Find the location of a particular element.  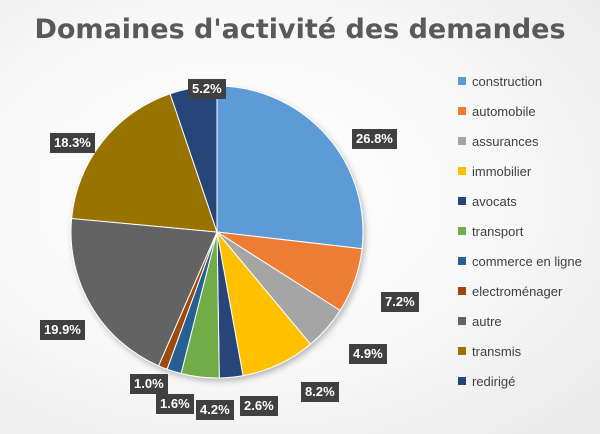

data-label: 1.6% is located at coordinates (175, 404).